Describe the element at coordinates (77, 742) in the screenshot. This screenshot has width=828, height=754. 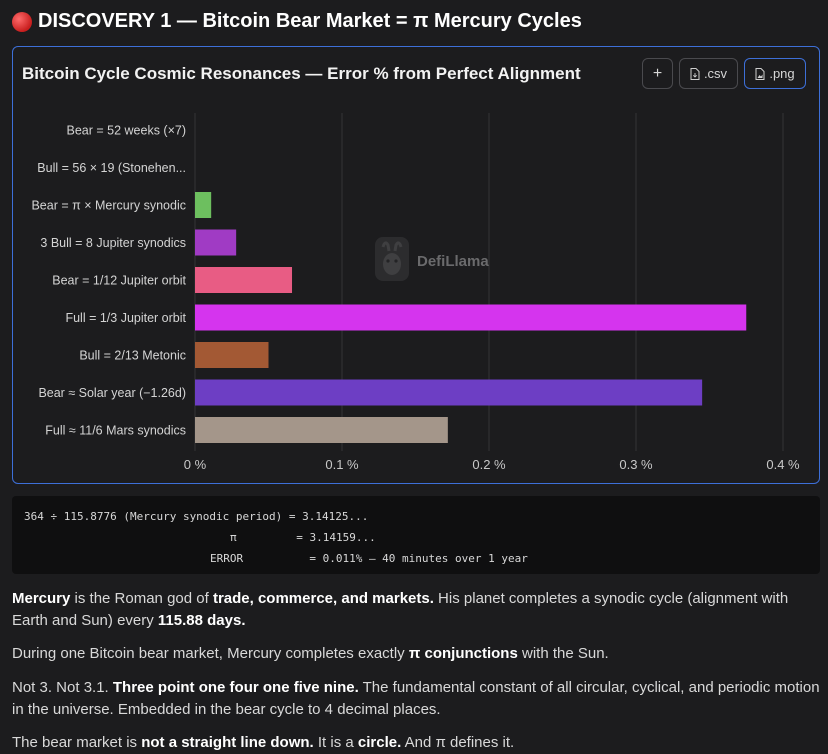
I see `text: The bear market is` at that location.